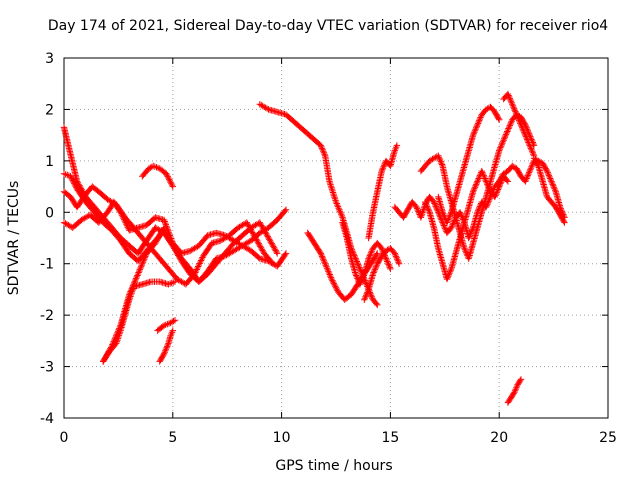 The height and width of the screenshot is (480, 640). Describe the element at coordinates (49, 213) in the screenshot. I see `y-tick-label: 0` at that location.